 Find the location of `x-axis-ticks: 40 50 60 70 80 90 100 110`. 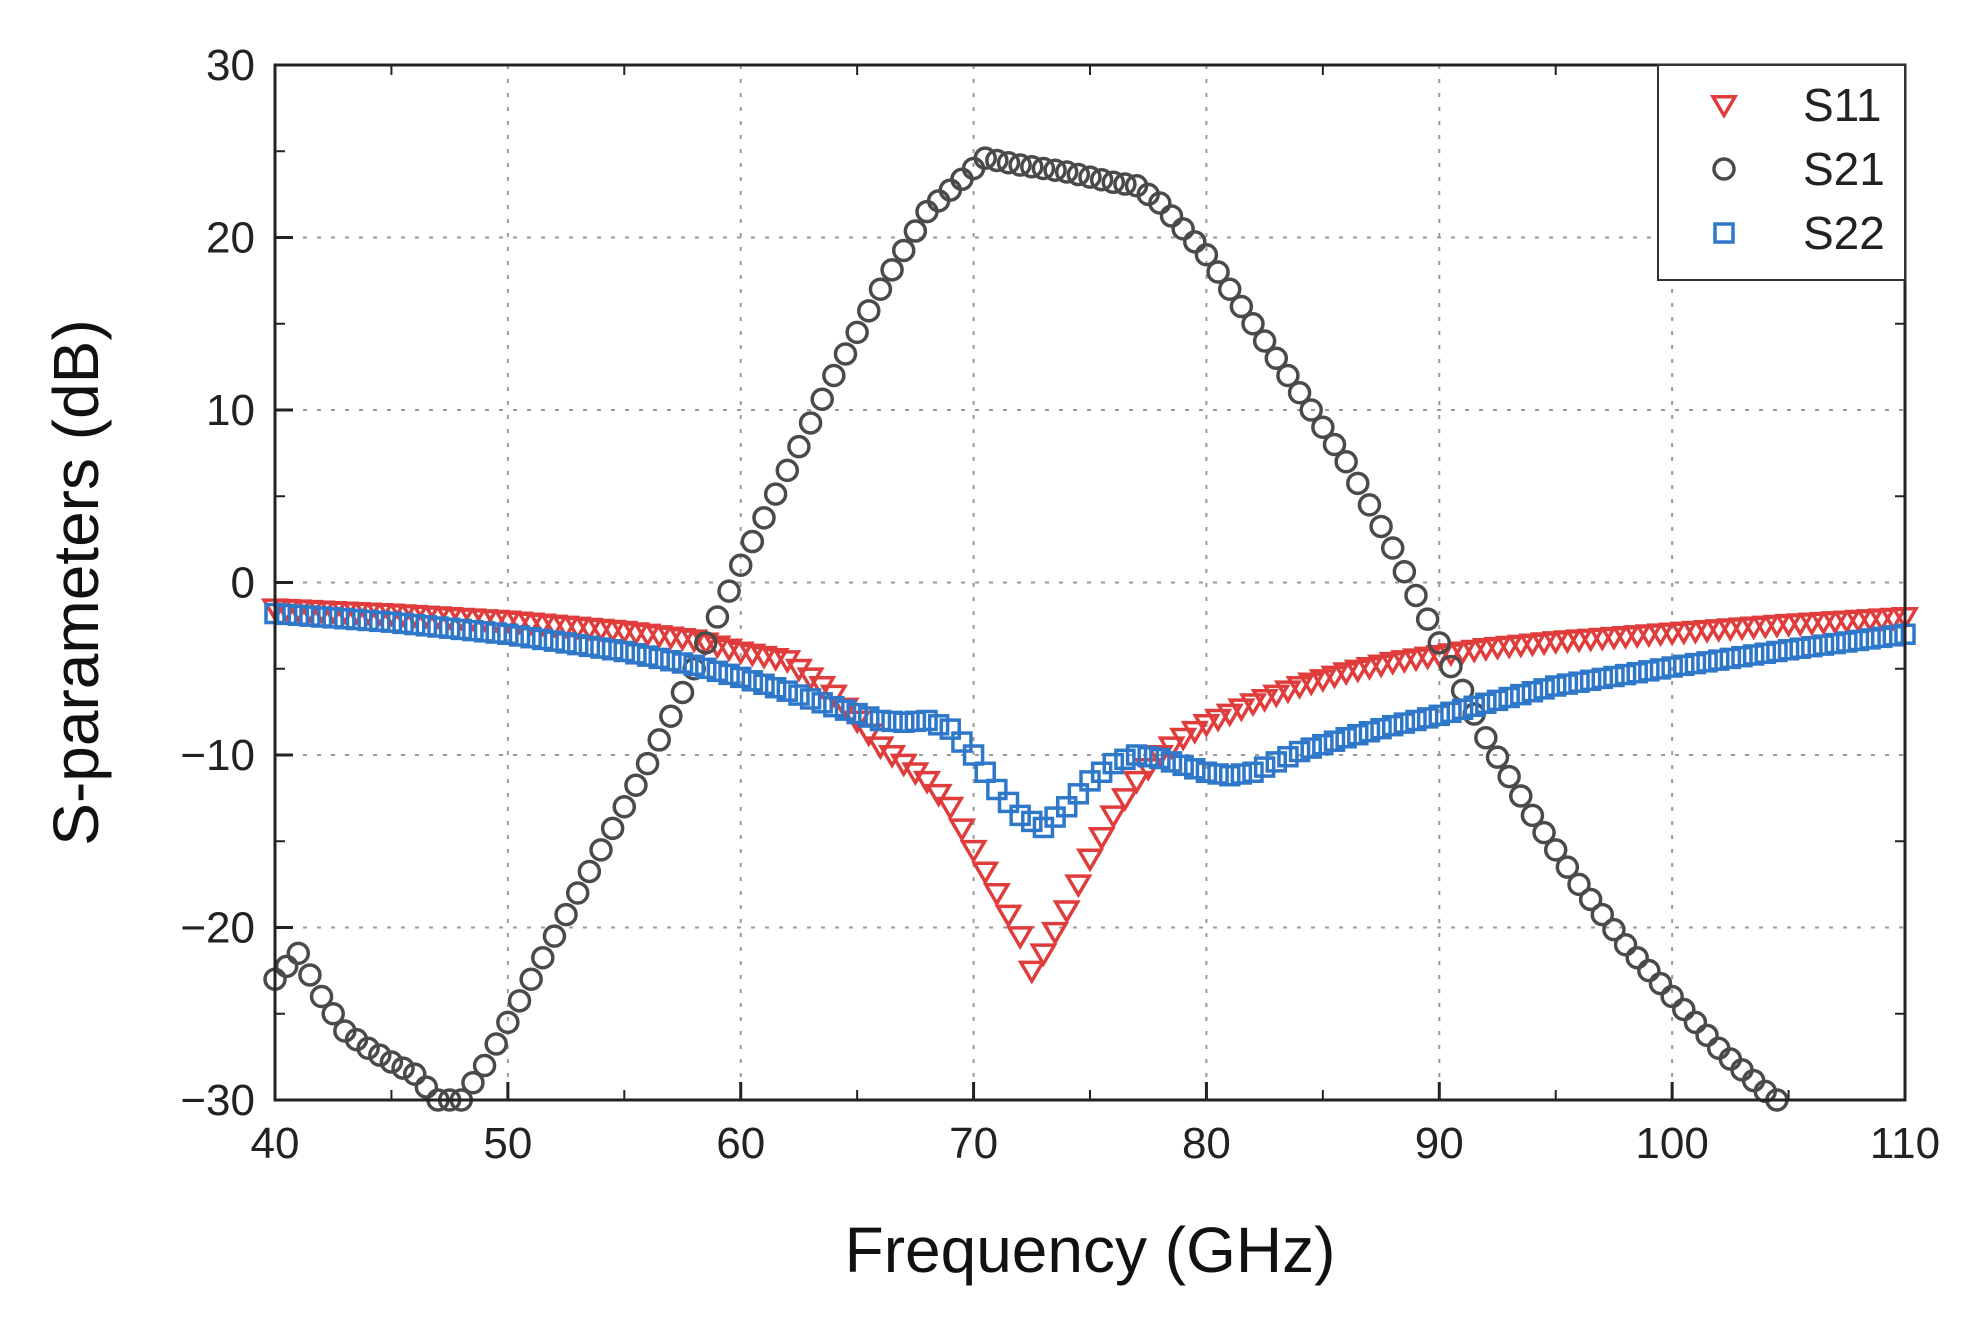

x-axis-ticks: 40 50 60 70 80 90 100 110 is located at coordinates (1095, 1125).